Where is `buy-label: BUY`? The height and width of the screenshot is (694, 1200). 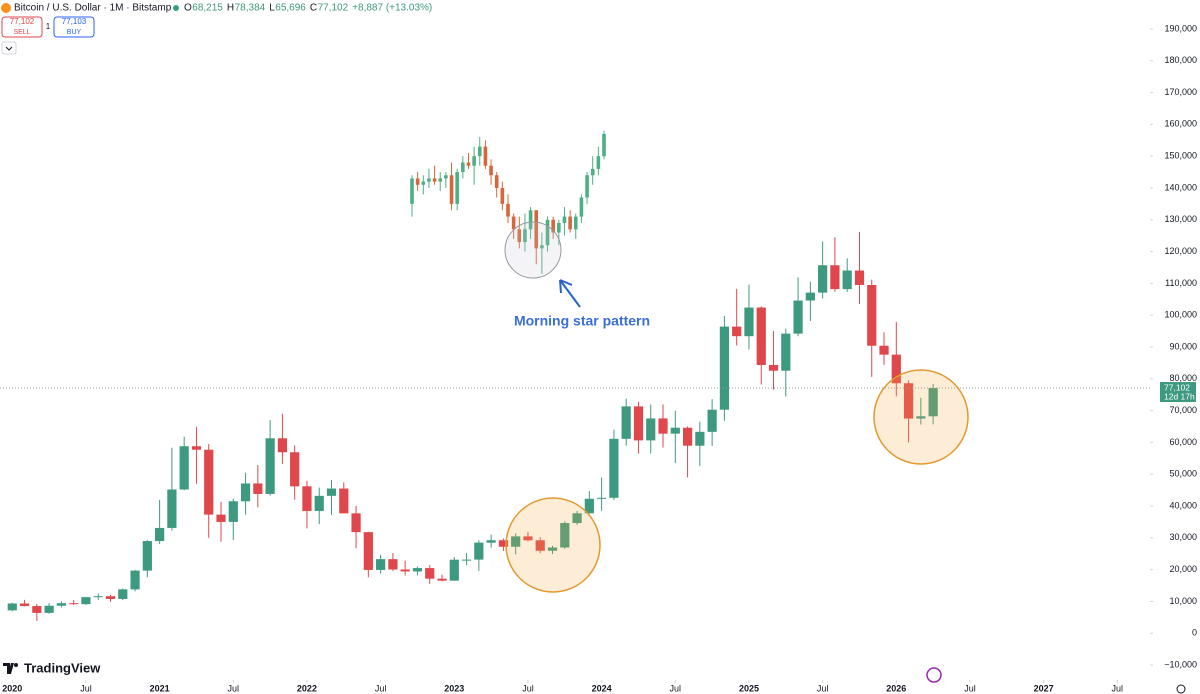
buy-label: BUY is located at coordinates (74, 32).